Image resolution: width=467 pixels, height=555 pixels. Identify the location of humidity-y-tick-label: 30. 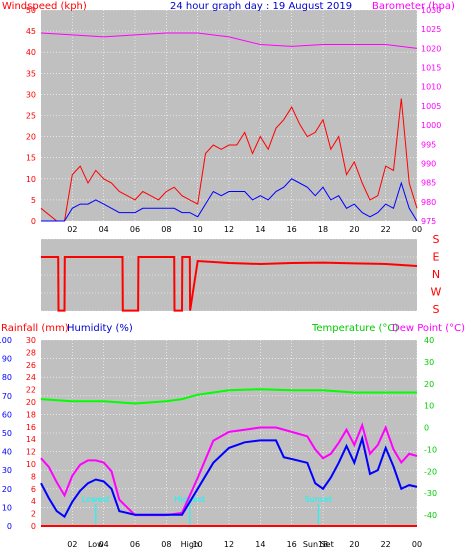
(7, 470).